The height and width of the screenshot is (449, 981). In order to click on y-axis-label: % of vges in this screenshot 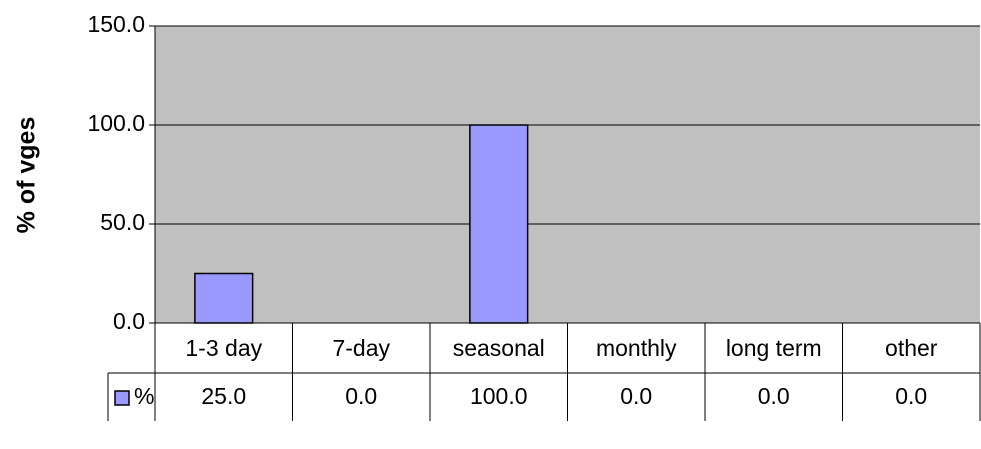, I will do `click(27, 175)`.